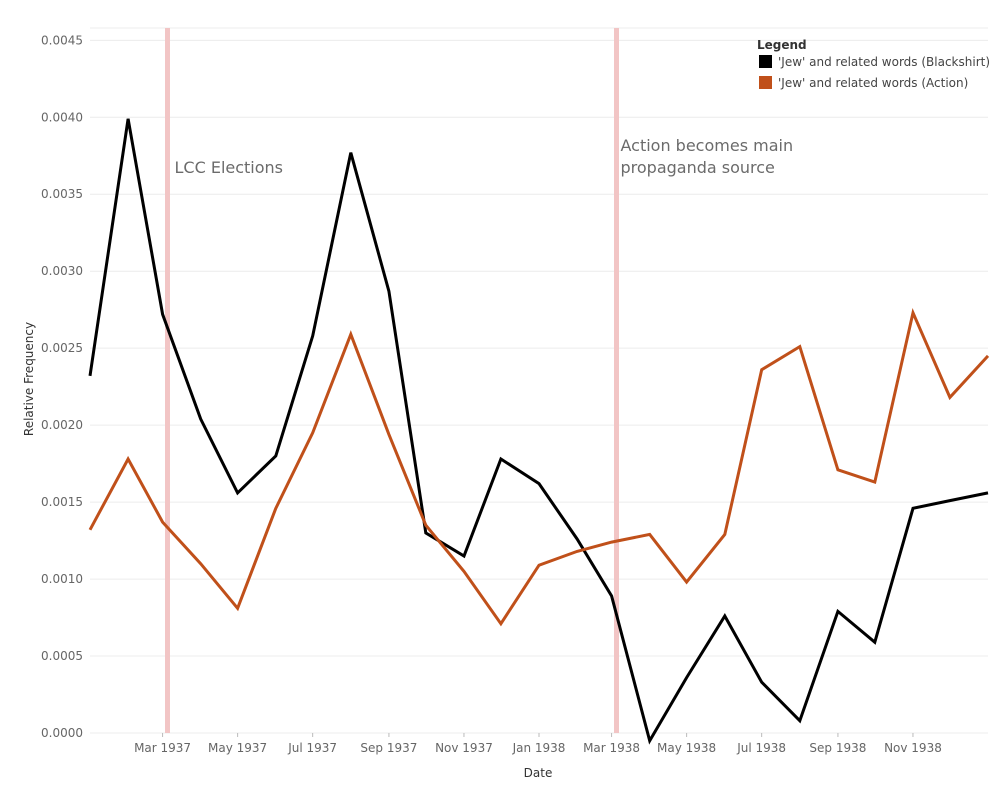 The image size is (1000, 800). I want to click on annotation-action-main-source: Action becomes main propaganda source, so click(706, 156).